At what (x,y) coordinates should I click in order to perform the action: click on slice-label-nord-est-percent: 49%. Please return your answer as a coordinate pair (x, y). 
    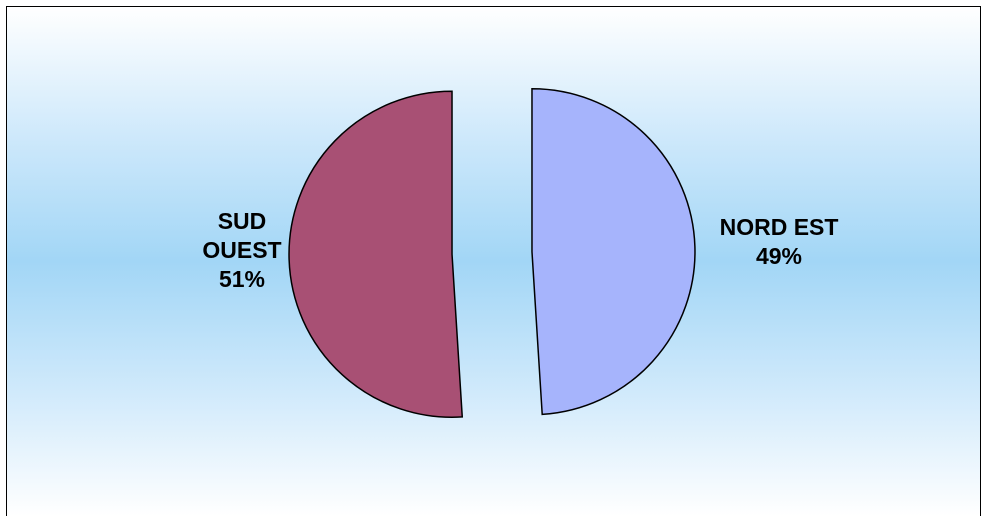
    Looking at the image, I should click on (779, 256).